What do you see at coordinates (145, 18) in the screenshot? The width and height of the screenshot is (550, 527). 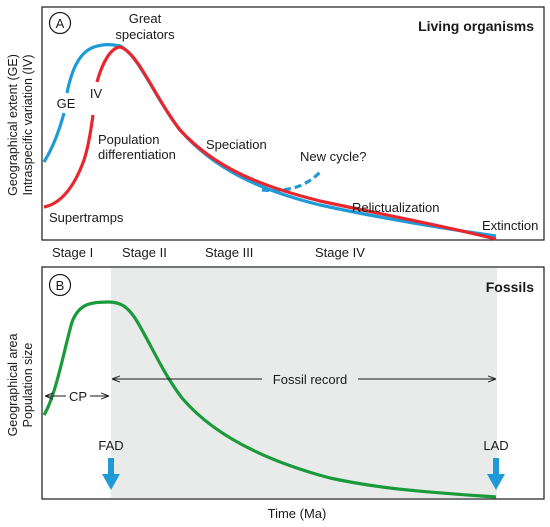 I see `label-great-line1: Great` at bounding box center [145, 18].